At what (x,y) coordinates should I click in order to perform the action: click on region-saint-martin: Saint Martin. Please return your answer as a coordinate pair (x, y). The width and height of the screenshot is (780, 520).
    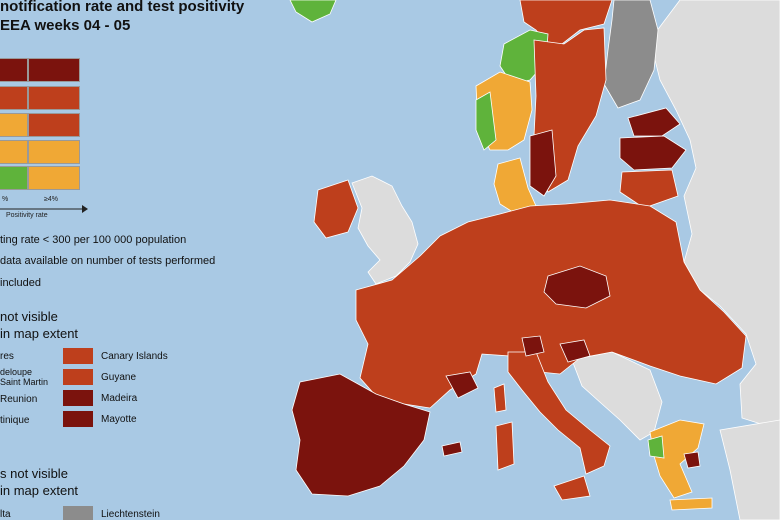
    Looking at the image, I should click on (24, 382).